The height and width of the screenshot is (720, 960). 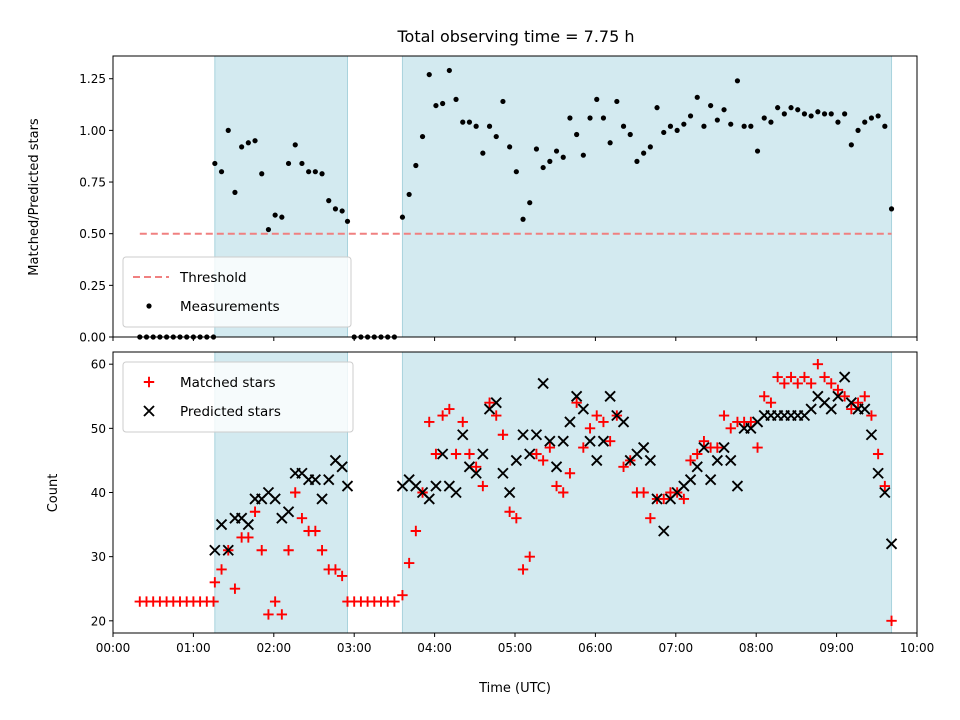 What do you see at coordinates (53, 493) in the screenshot?
I see `bottom-y-axis-label: Count` at bounding box center [53, 493].